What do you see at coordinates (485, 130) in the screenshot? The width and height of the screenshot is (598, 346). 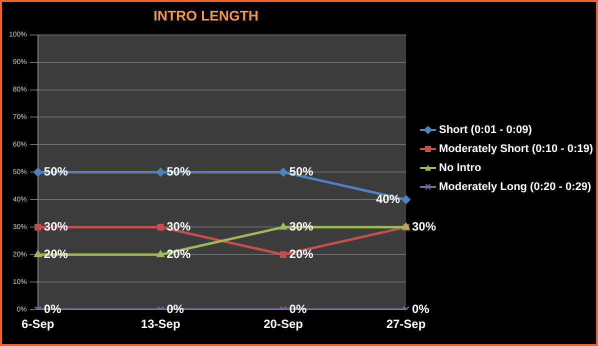 I see `legend-label: Short (0:01 - 0:09)` at bounding box center [485, 130].